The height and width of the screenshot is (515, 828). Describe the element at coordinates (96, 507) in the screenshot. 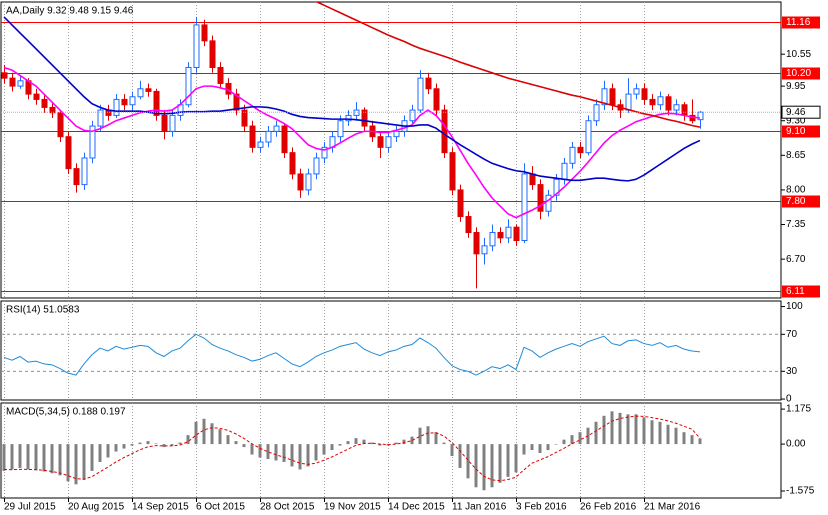

I see `x-tick-label: 20 Aug 2015` at that location.